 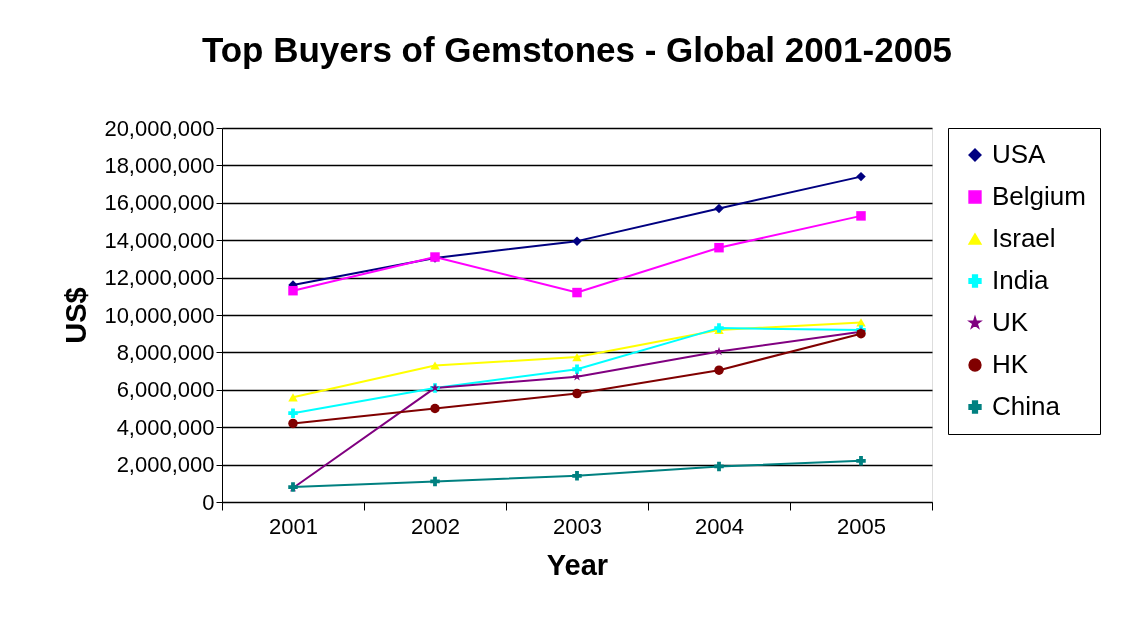 I want to click on y-tick-label: 0, so click(x=208, y=502).